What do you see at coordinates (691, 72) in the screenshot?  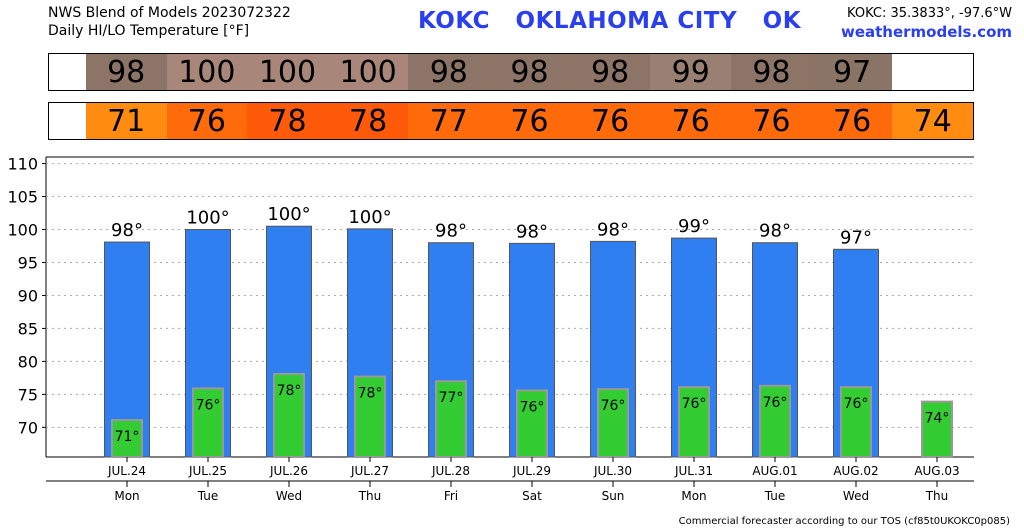 I see `high-temp-cell: 99` at bounding box center [691, 72].